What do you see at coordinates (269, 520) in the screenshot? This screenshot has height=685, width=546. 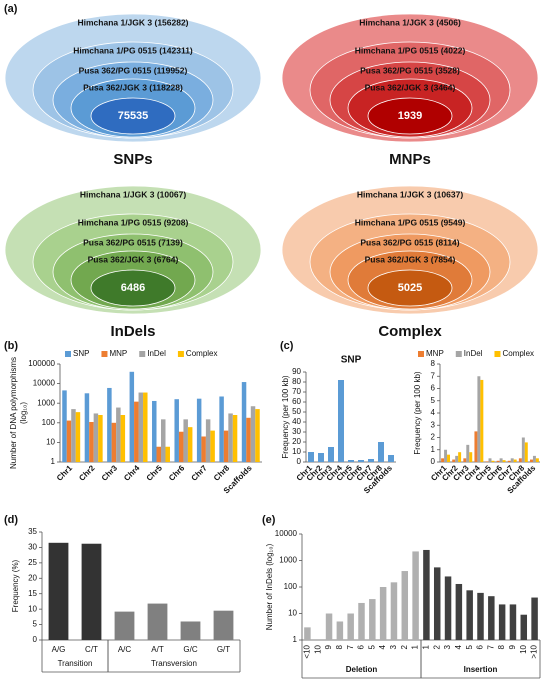 I see `panel-label: (e)` at bounding box center [269, 520].